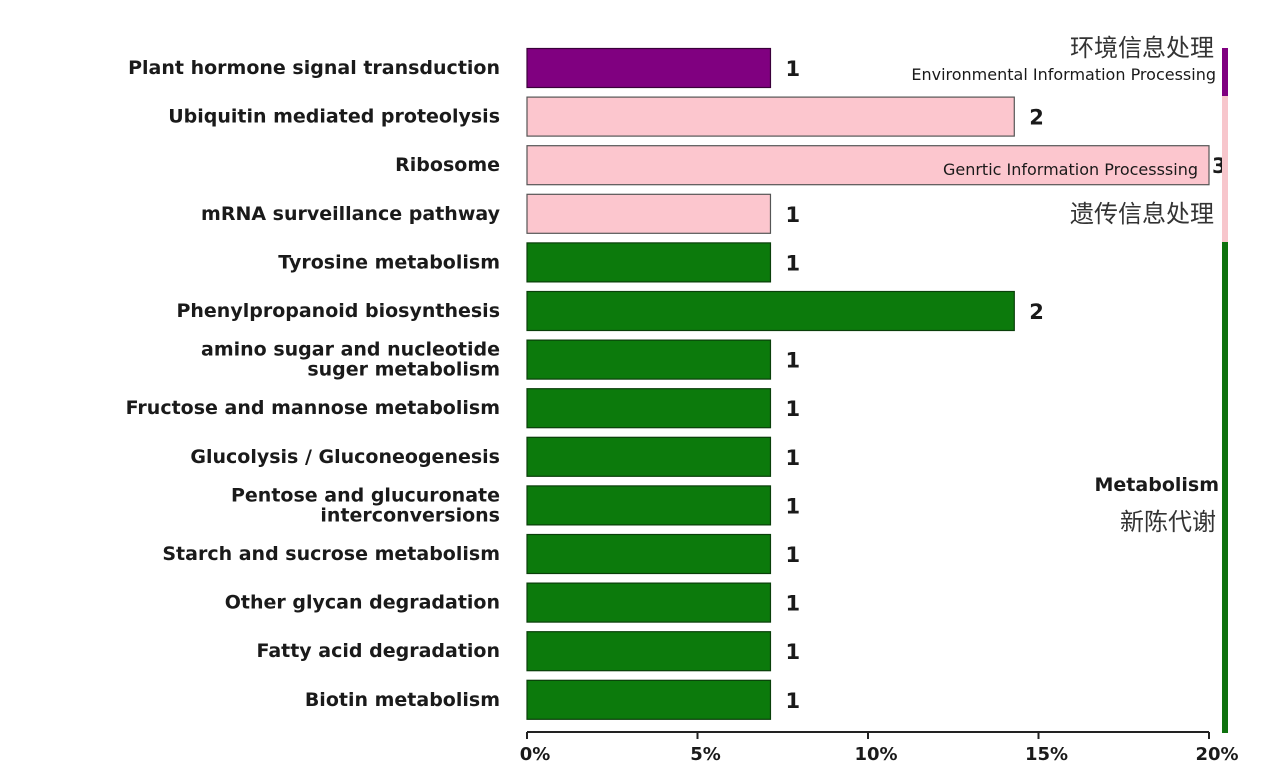 This screenshot has height=774, width=1262. Describe the element at coordinates (1168, 522) in the screenshot. I see `group-label-cn: 新陈代谢` at that location.